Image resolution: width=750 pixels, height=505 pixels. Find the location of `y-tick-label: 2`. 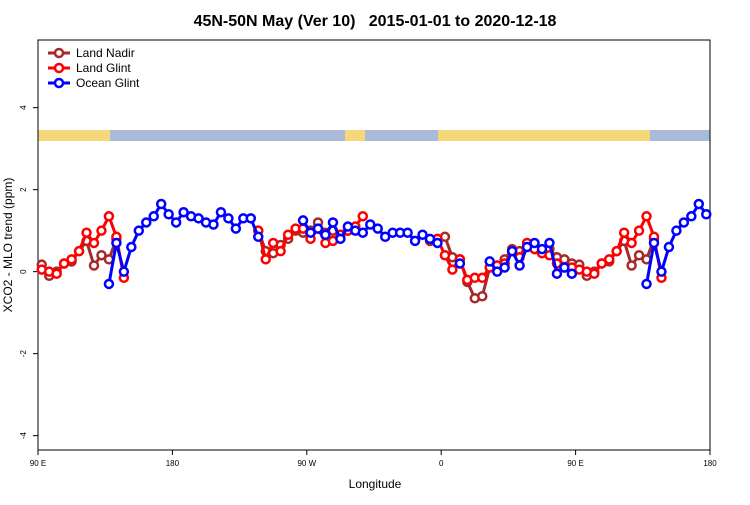

y-tick-label: 2 is located at coordinates (23, 189).